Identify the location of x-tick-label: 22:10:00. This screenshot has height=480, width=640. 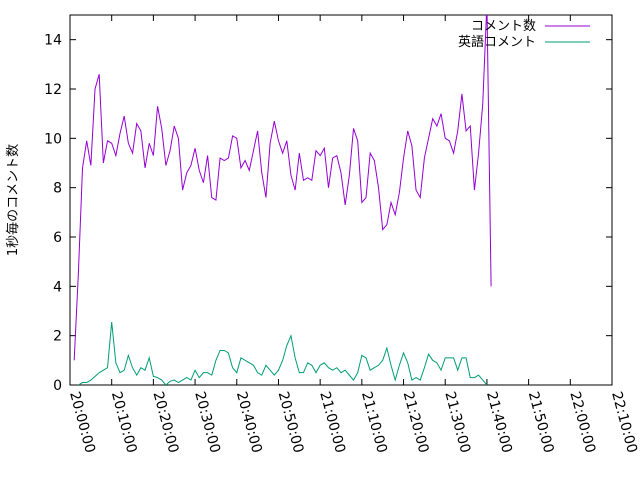
(624, 422).